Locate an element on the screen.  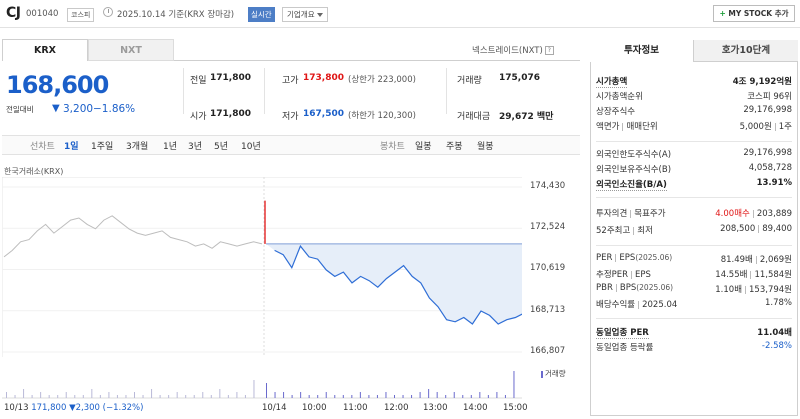
high-label: 고가 is located at coordinates (290, 81).